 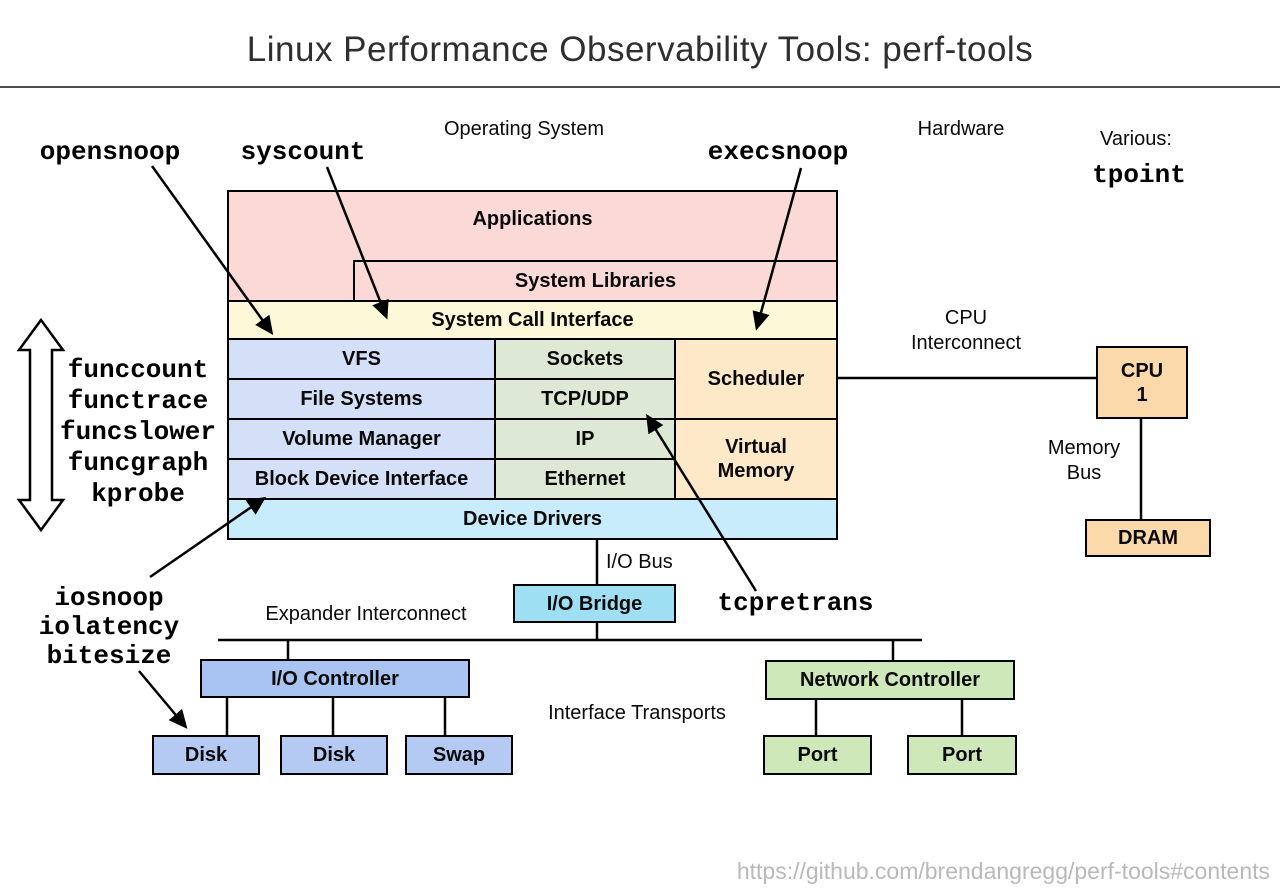 I want to click on tool-tpoint: tpoint, so click(x=1139, y=175).